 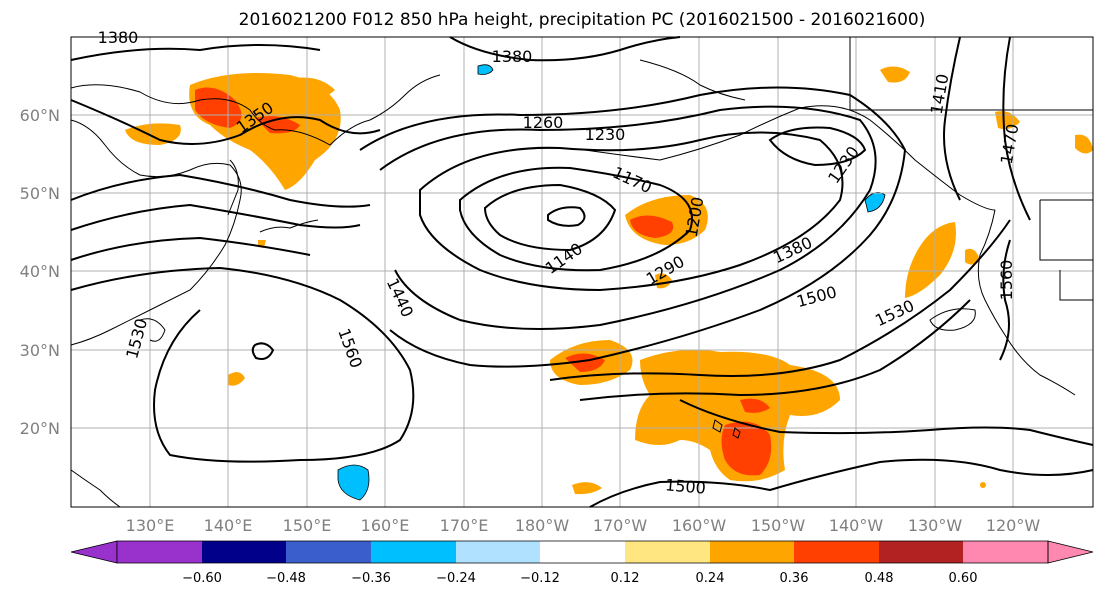 What do you see at coordinates (202, 578) in the screenshot?
I see `colorbar-tick-label: −0.60` at bounding box center [202, 578].